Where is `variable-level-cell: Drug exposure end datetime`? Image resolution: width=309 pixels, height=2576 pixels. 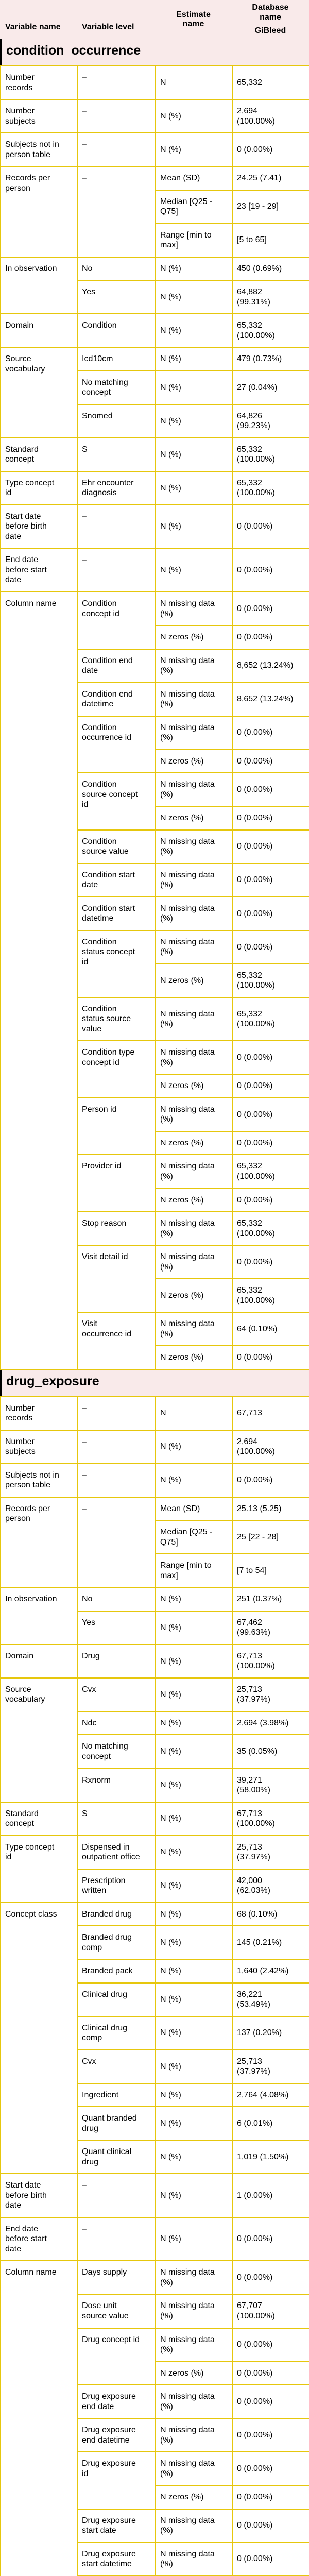 variable-level-cell: Drug exposure end datetime is located at coordinates (116, 2435).